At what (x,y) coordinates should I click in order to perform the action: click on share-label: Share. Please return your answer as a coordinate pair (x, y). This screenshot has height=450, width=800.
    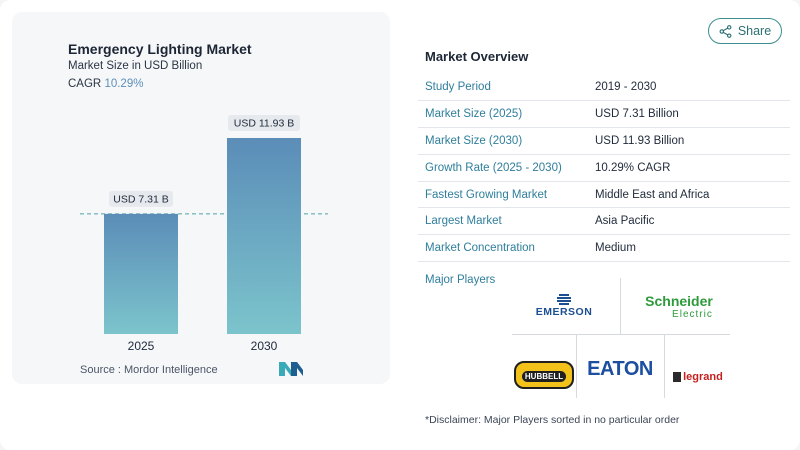
    Looking at the image, I should click on (754, 31).